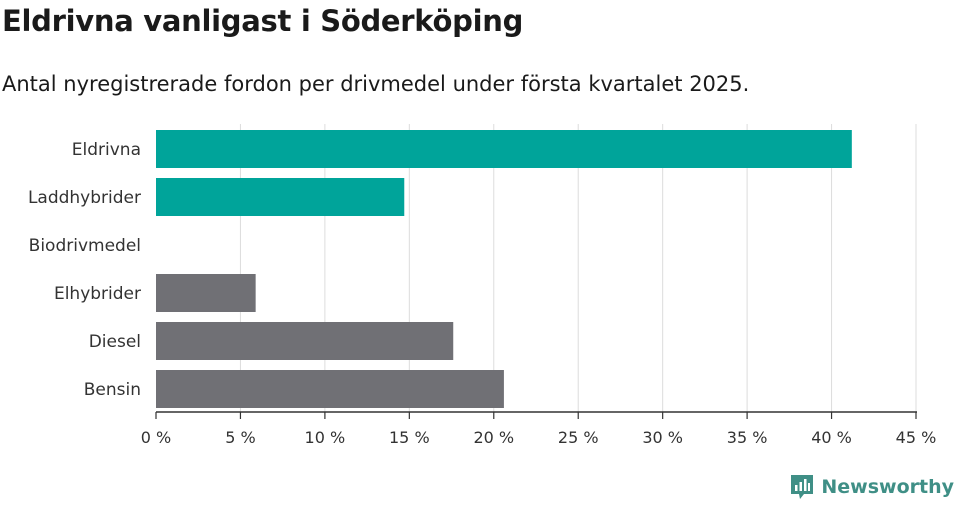 This screenshot has width=960, height=505. I want to click on x-tick-label: 0 %, so click(156, 437).